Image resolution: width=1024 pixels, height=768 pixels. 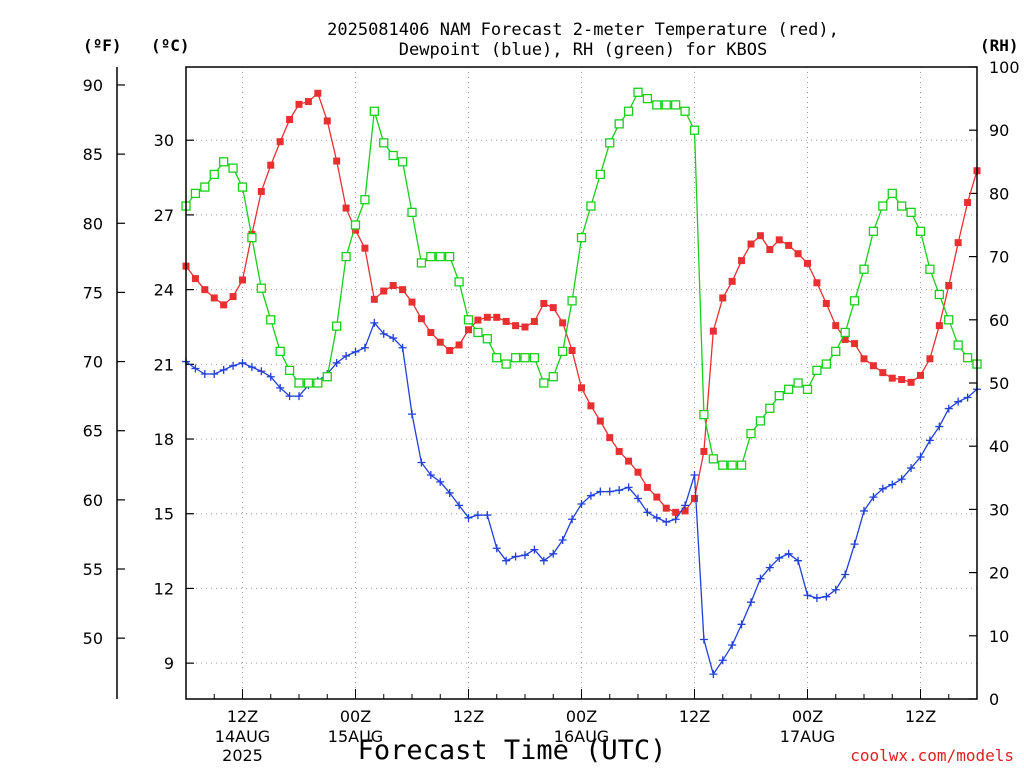 What do you see at coordinates (164, 588) in the screenshot?
I see `celsius-tick-label: 12` at bounding box center [164, 588].